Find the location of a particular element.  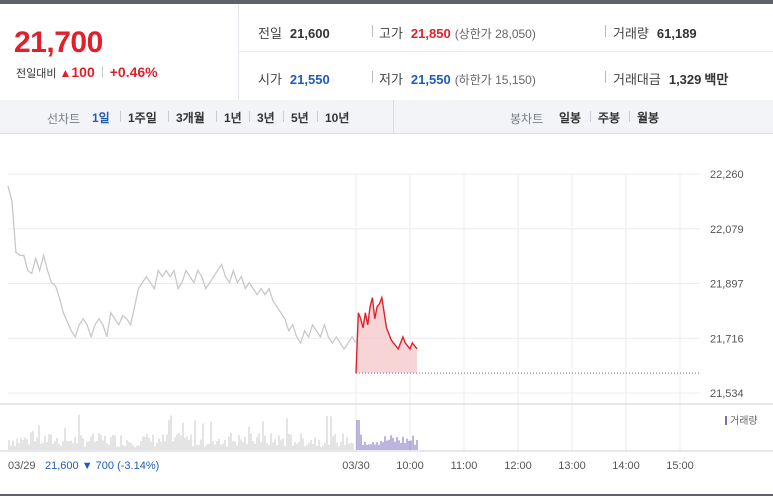

down-arrow-icon: ▼ is located at coordinates (87, 466).